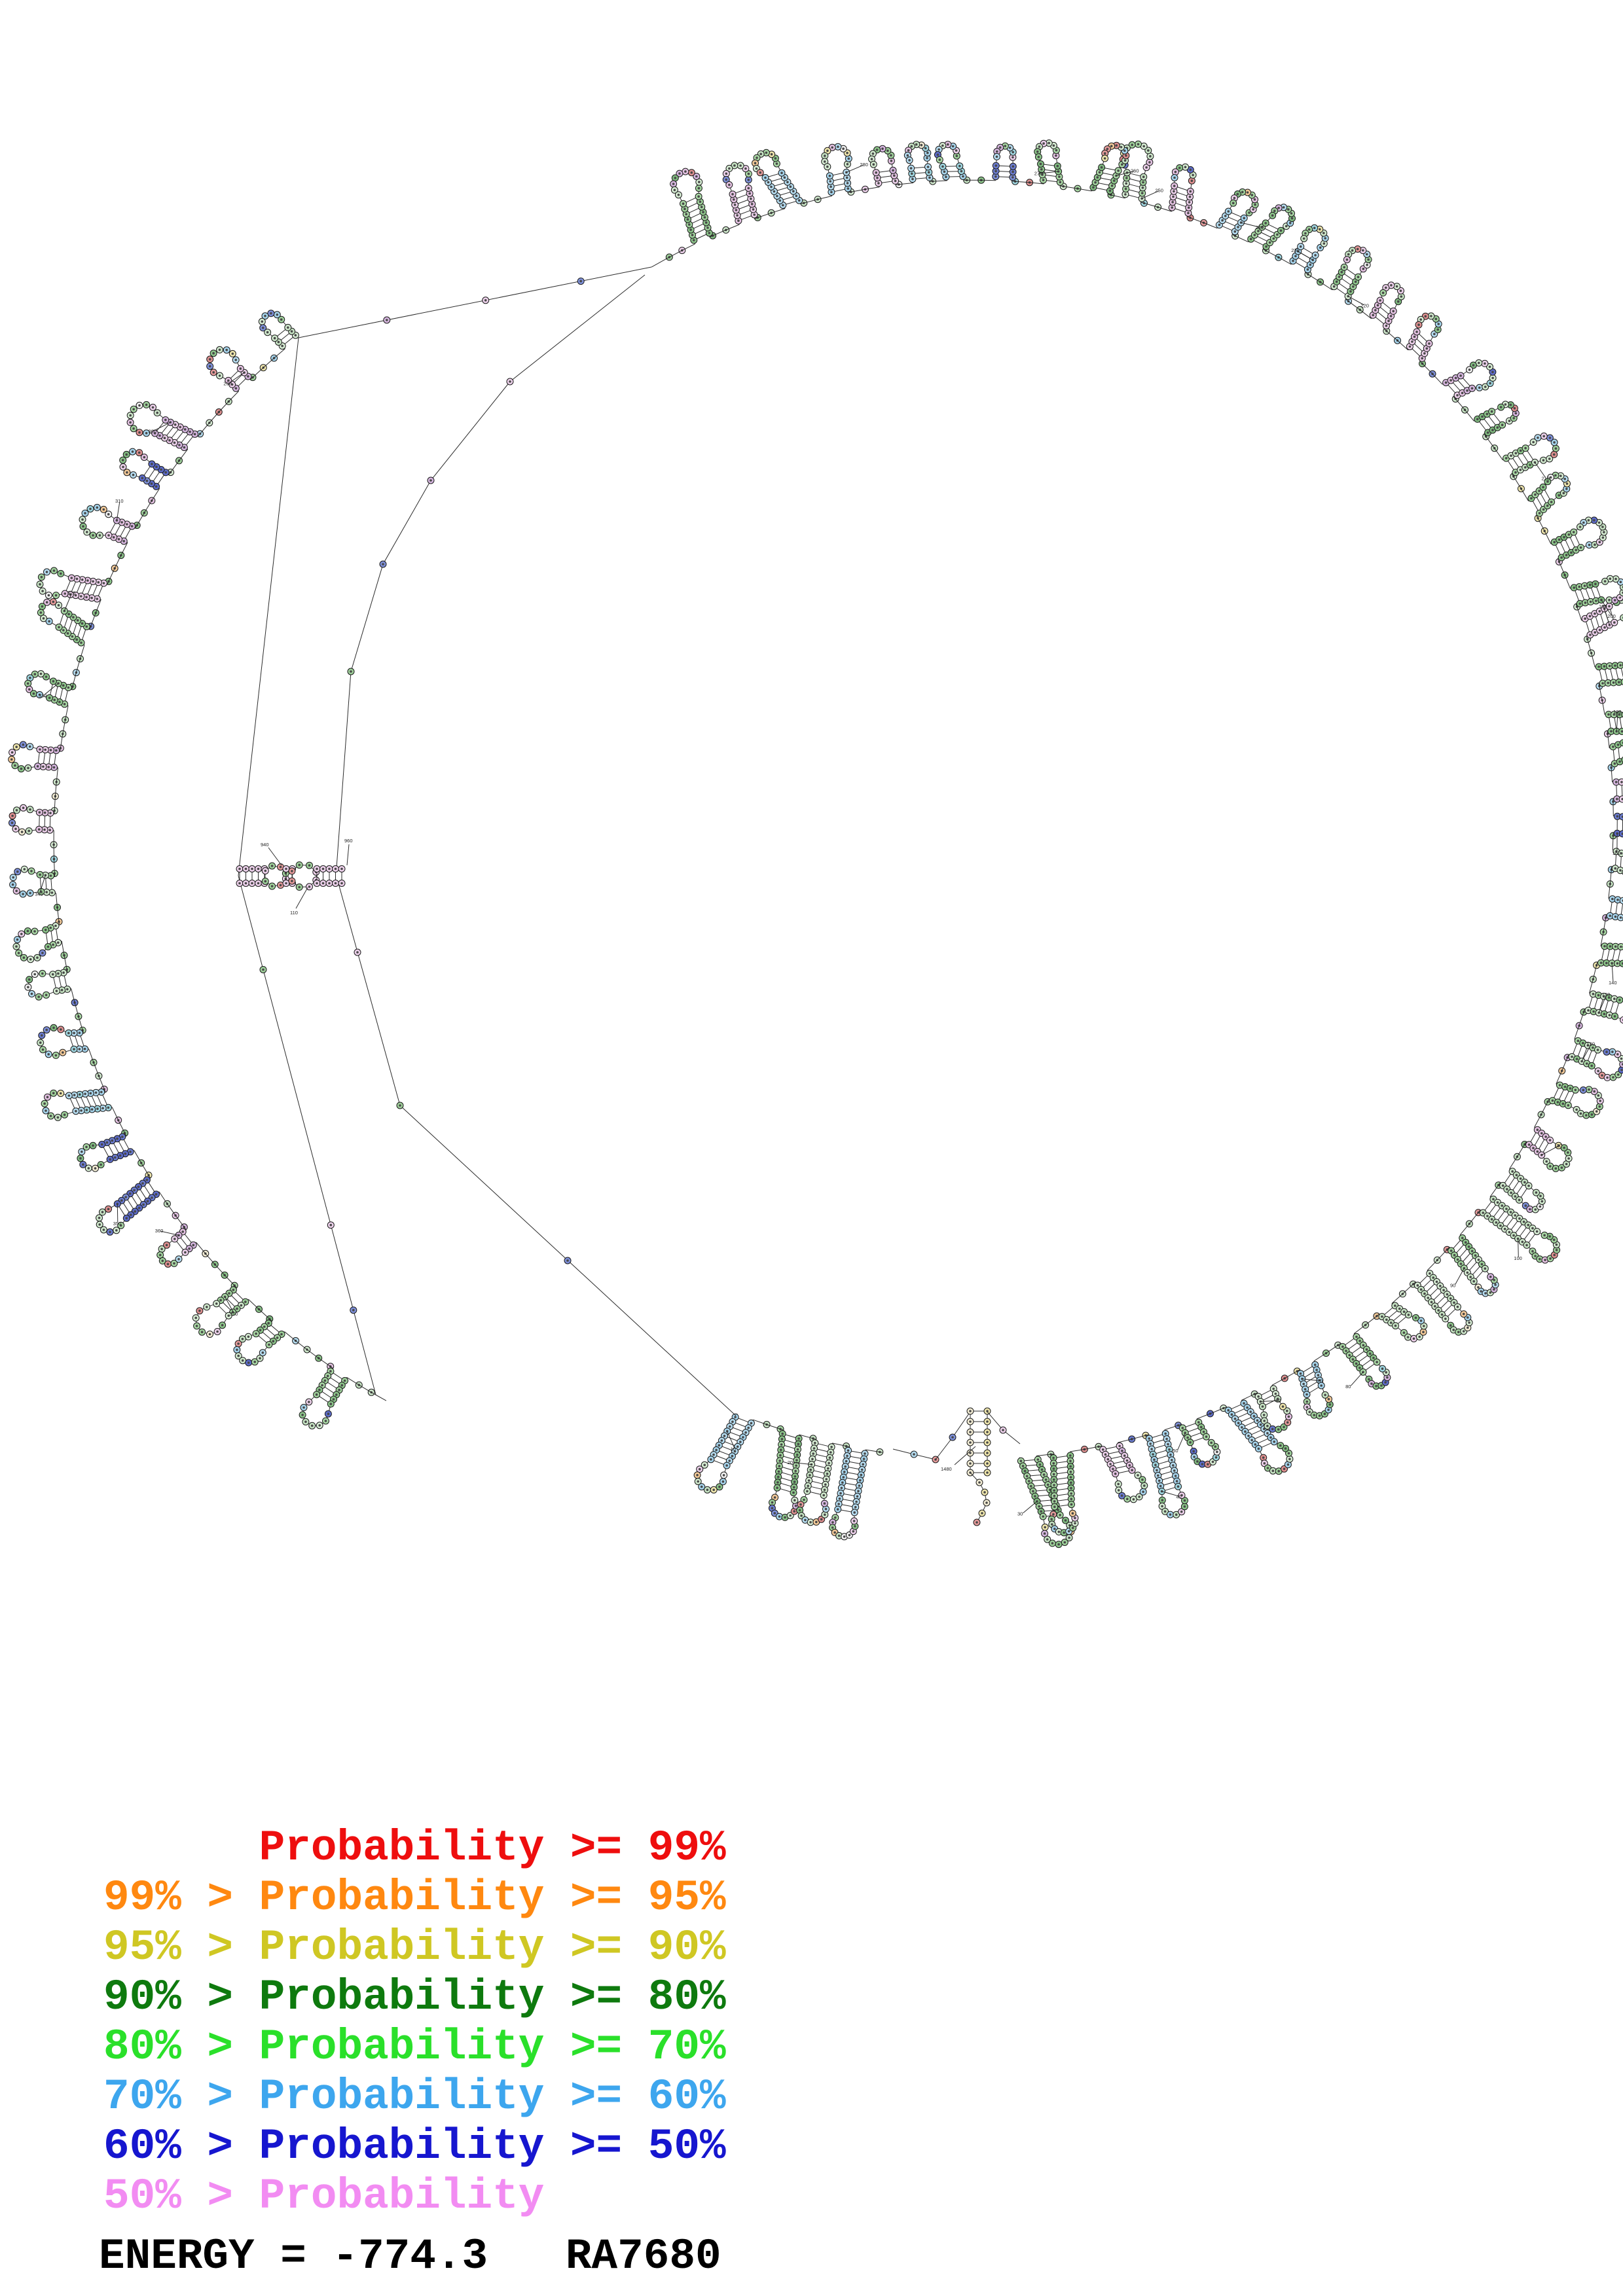 The height and width of the screenshot is (2296, 1623). I want to click on svg-text: 60% > Probability >= 50%, so click(414, 2146).